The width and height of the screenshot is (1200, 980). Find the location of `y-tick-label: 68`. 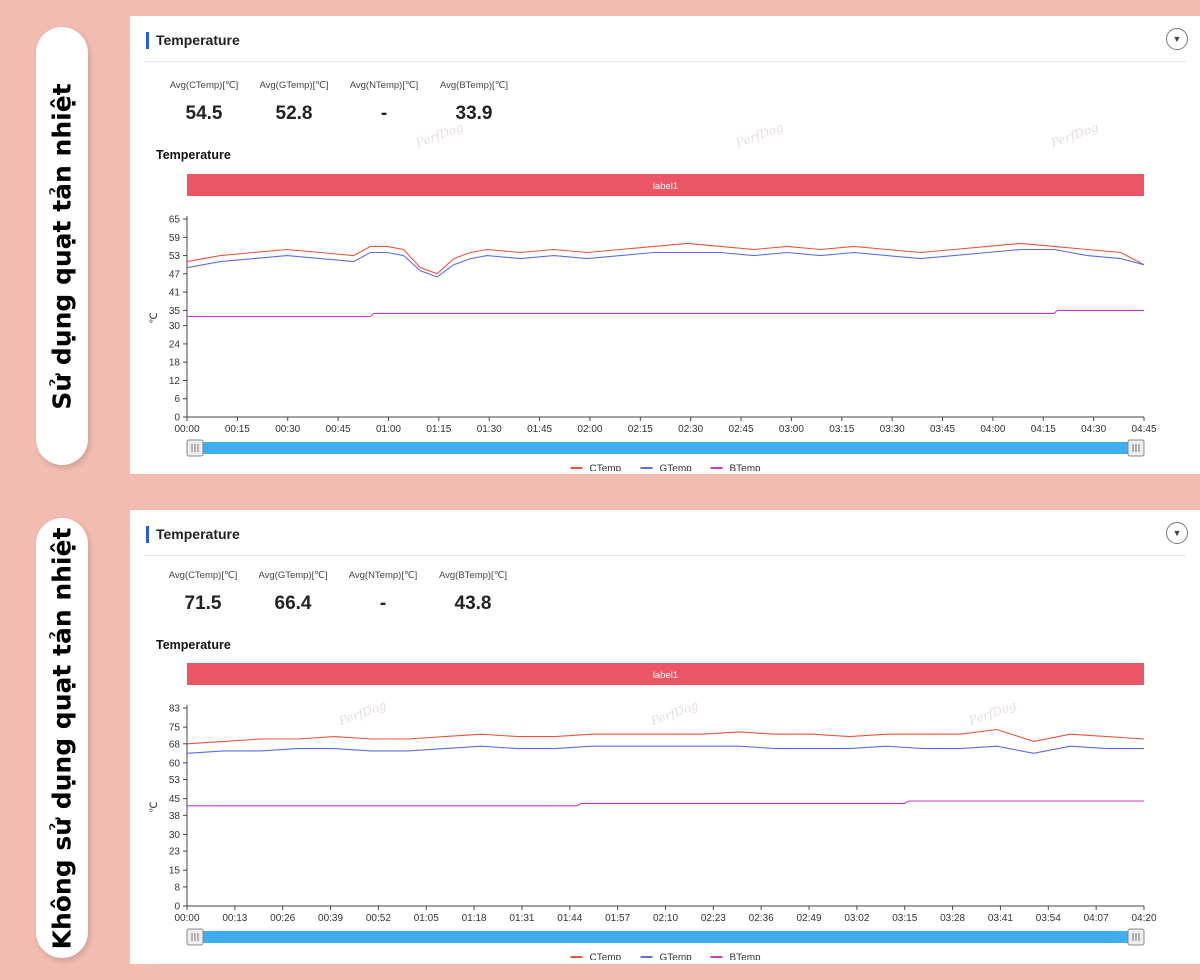

y-tick-label: 68 is located at coordinates (175, 744).